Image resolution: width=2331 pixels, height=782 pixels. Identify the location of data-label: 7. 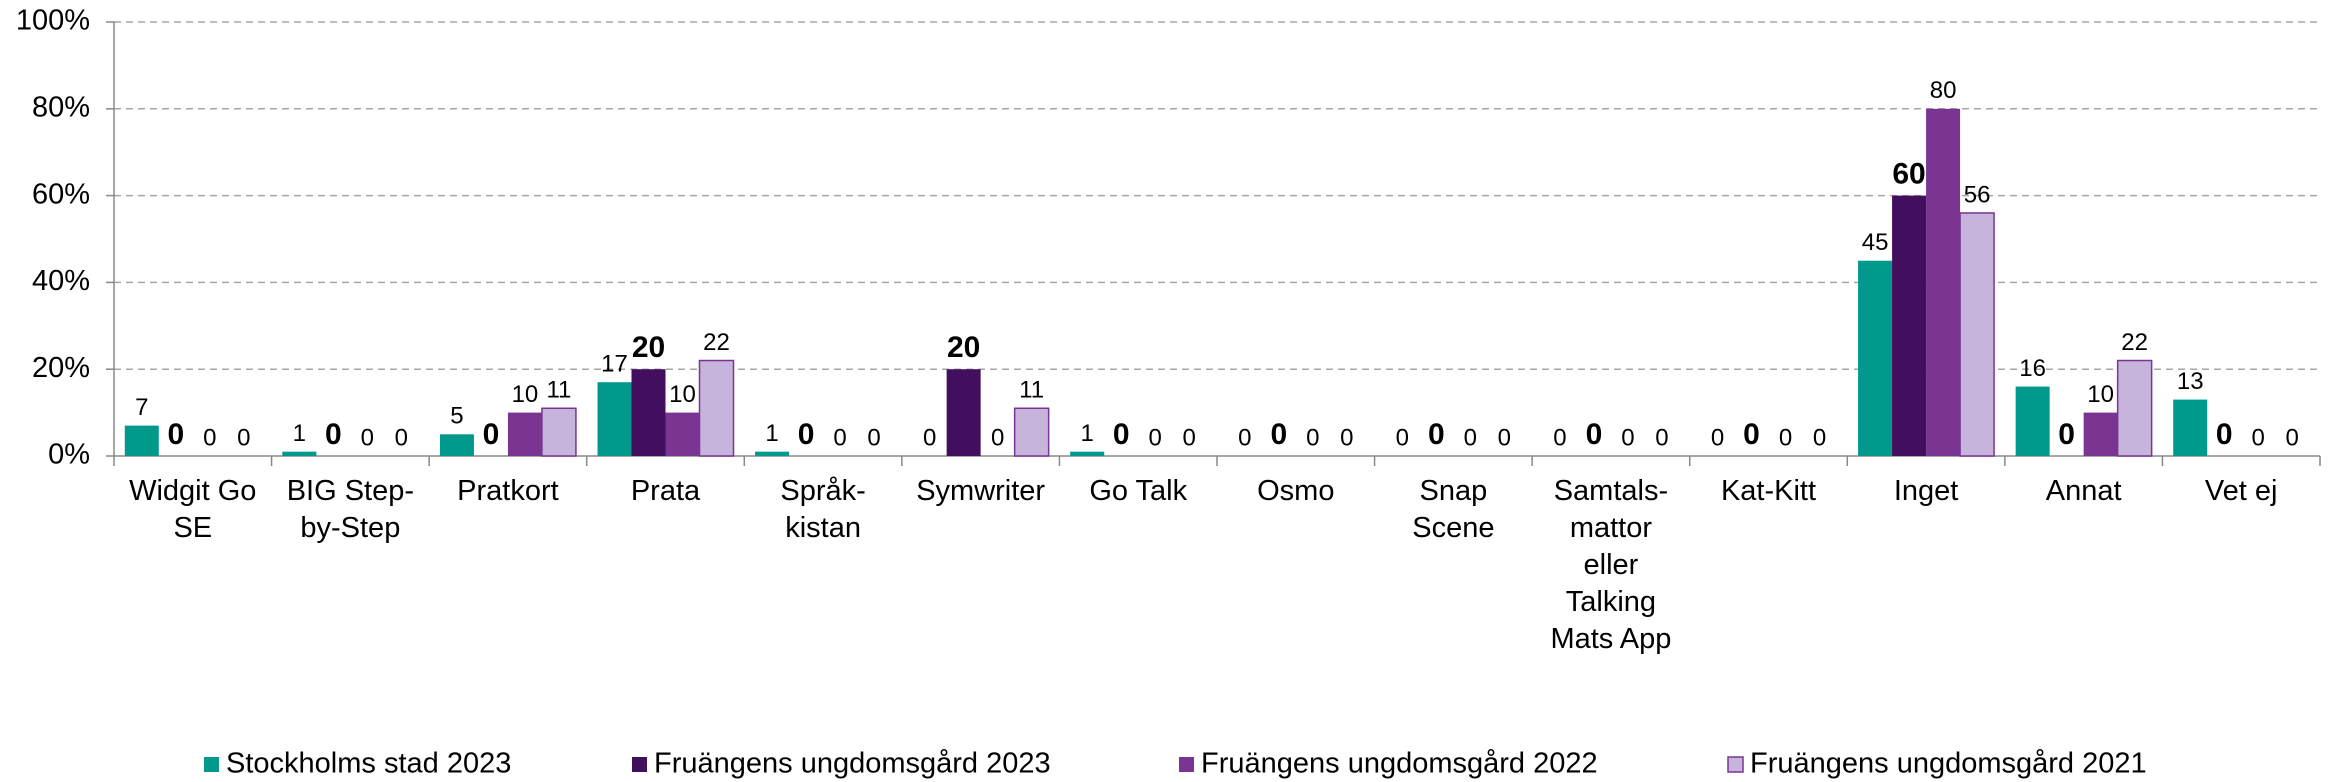
(141, 407).